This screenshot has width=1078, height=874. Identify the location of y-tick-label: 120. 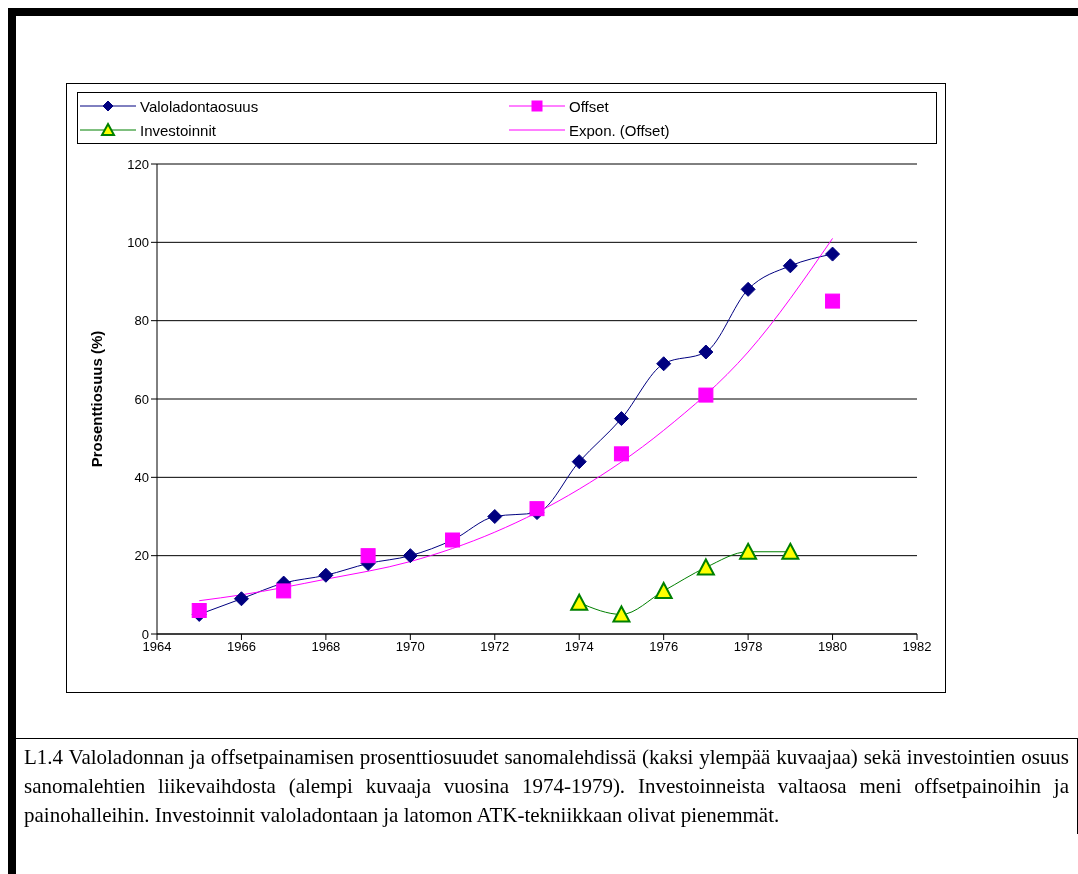
(138, 164).